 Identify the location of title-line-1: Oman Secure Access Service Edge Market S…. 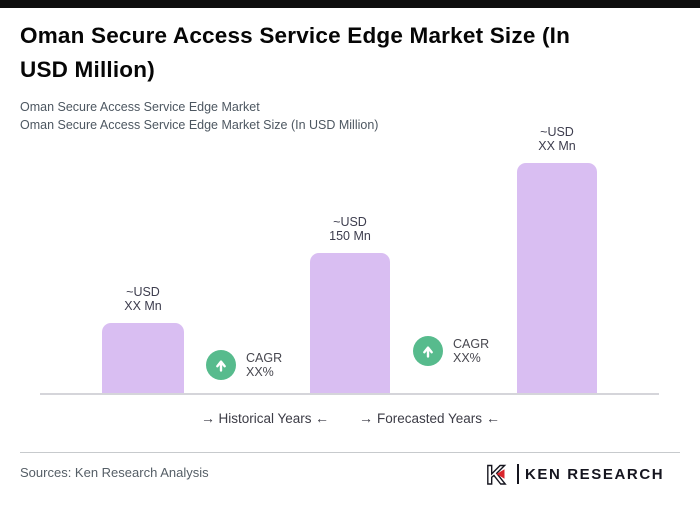
(295, 35).